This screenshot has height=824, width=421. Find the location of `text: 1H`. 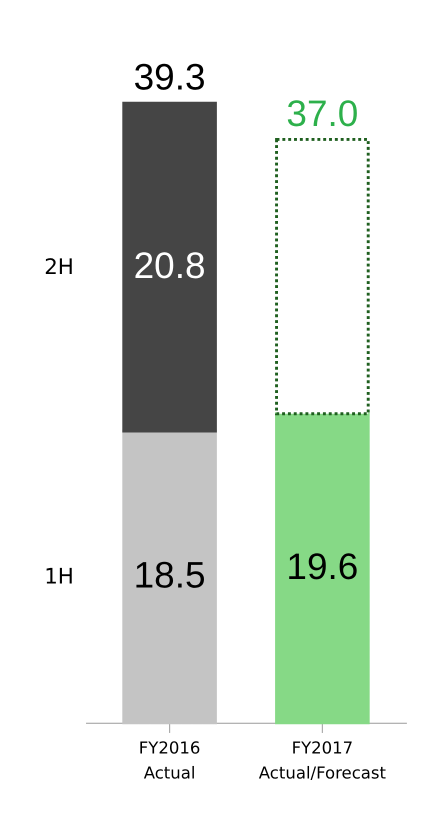

text: 1H is located at coordinates (59, 577).